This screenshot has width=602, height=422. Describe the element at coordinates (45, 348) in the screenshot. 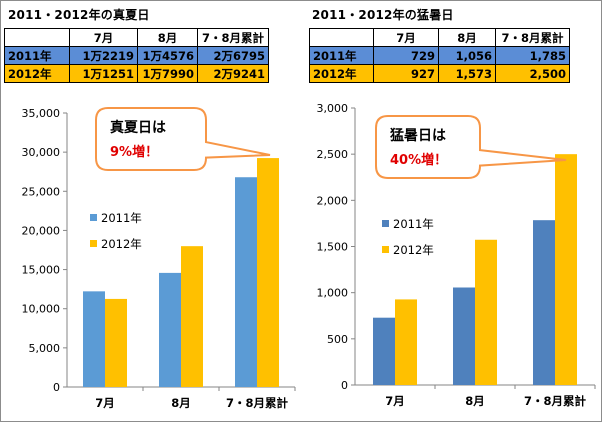

I see `y-tick-label: 5,000` at that location.